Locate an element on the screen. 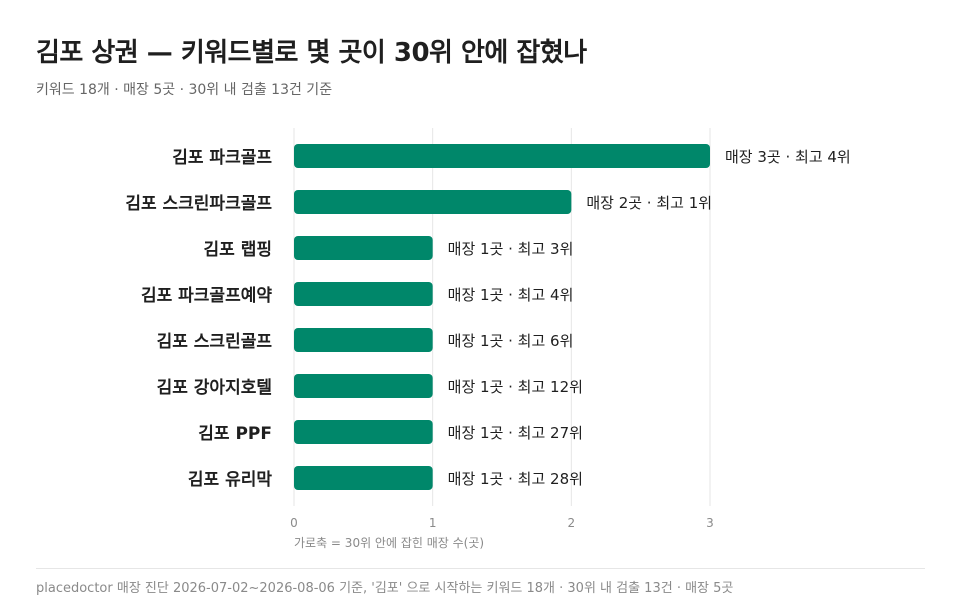 The image size is (960, 615). x-tick-label: 3 is located at coordinates (710, 523).